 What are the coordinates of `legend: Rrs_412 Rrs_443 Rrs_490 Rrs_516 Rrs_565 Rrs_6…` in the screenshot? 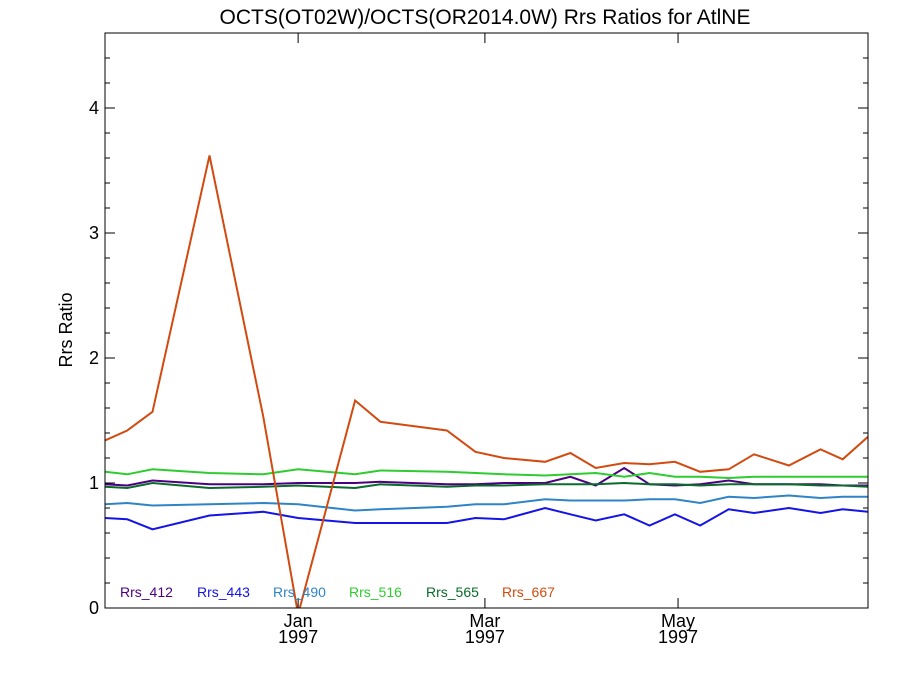 It's located at (337, 592).